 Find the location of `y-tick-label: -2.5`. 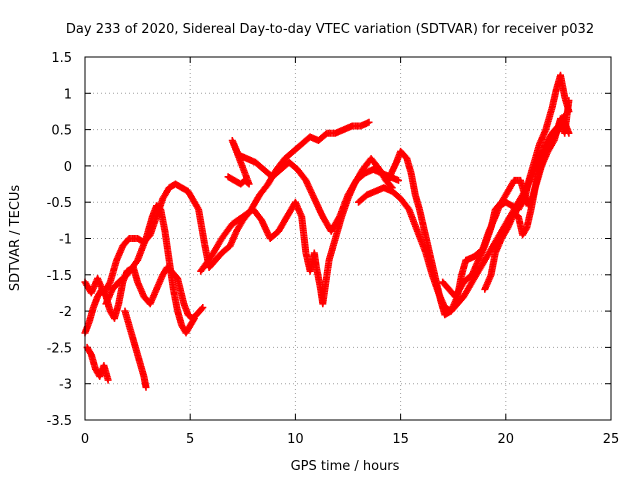

y-tick-label: -2.5 is located at coordinates (59, 348).